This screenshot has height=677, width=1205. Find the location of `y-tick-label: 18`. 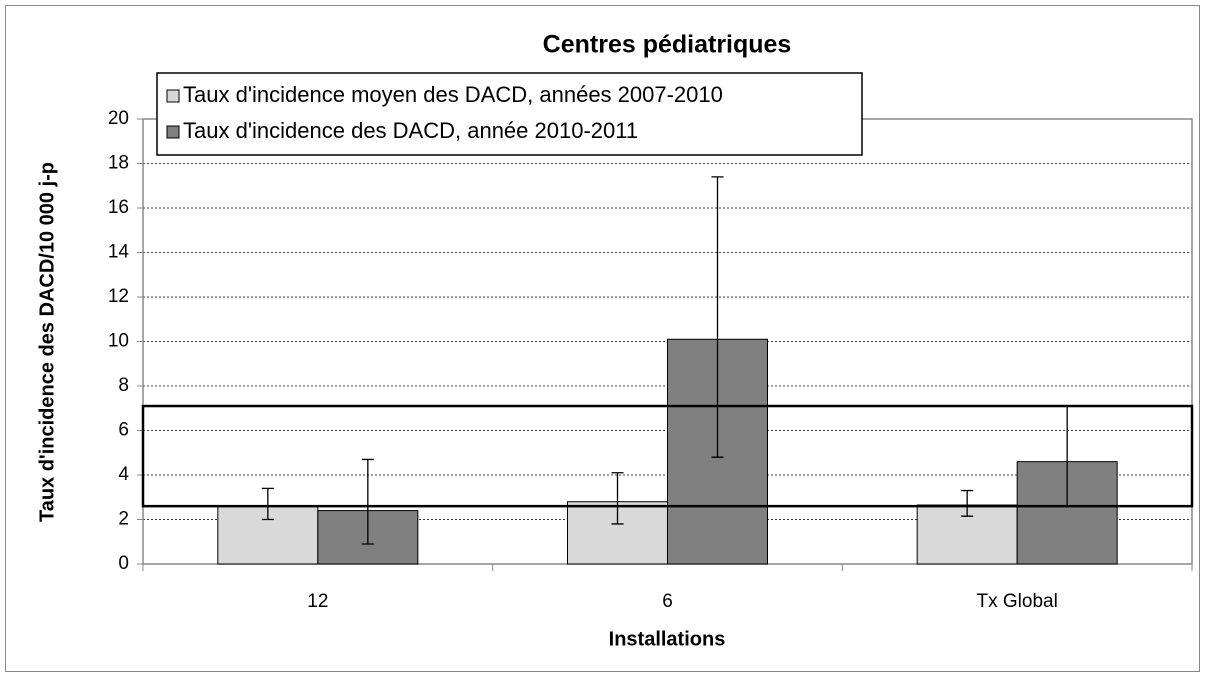

y-tick-label: 18 is located at coordinates (118, 163).